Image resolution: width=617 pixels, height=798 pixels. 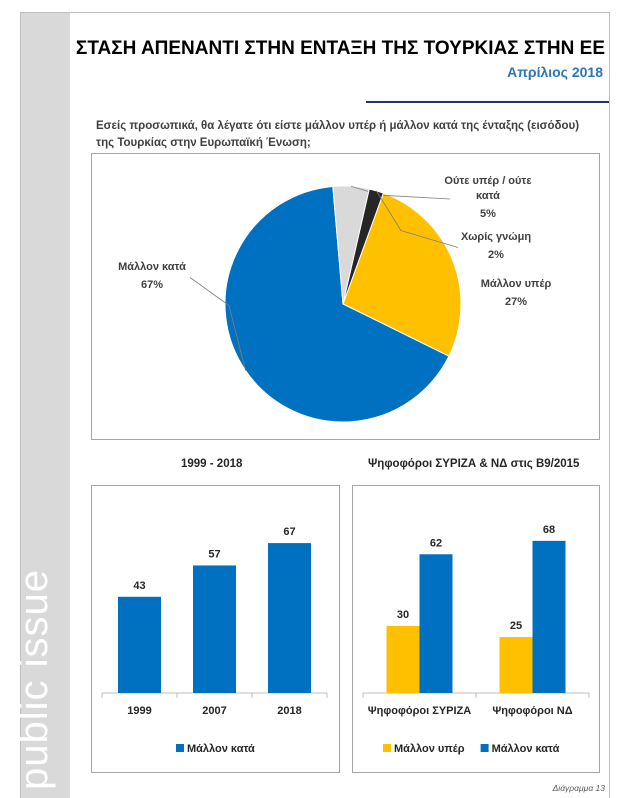 I want to click on bar-chart-1: 43 1999 57 2007 67 2018 Μάλλον κατά, so click(x=214, y=640).